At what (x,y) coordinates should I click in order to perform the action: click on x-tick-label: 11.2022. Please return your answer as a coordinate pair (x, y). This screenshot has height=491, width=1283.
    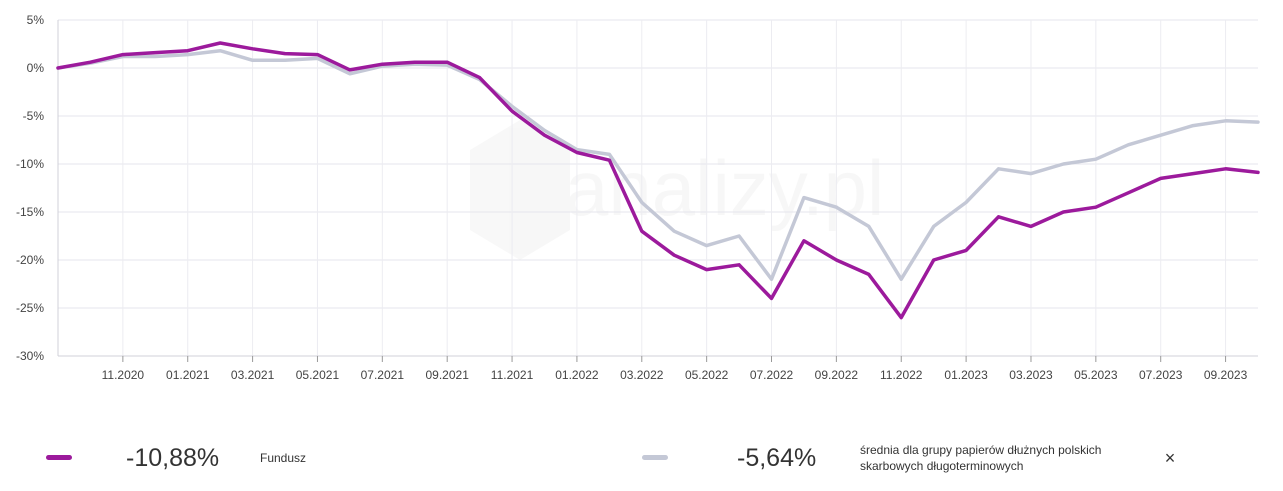
    Looking at the image, I should click on (901, 375).